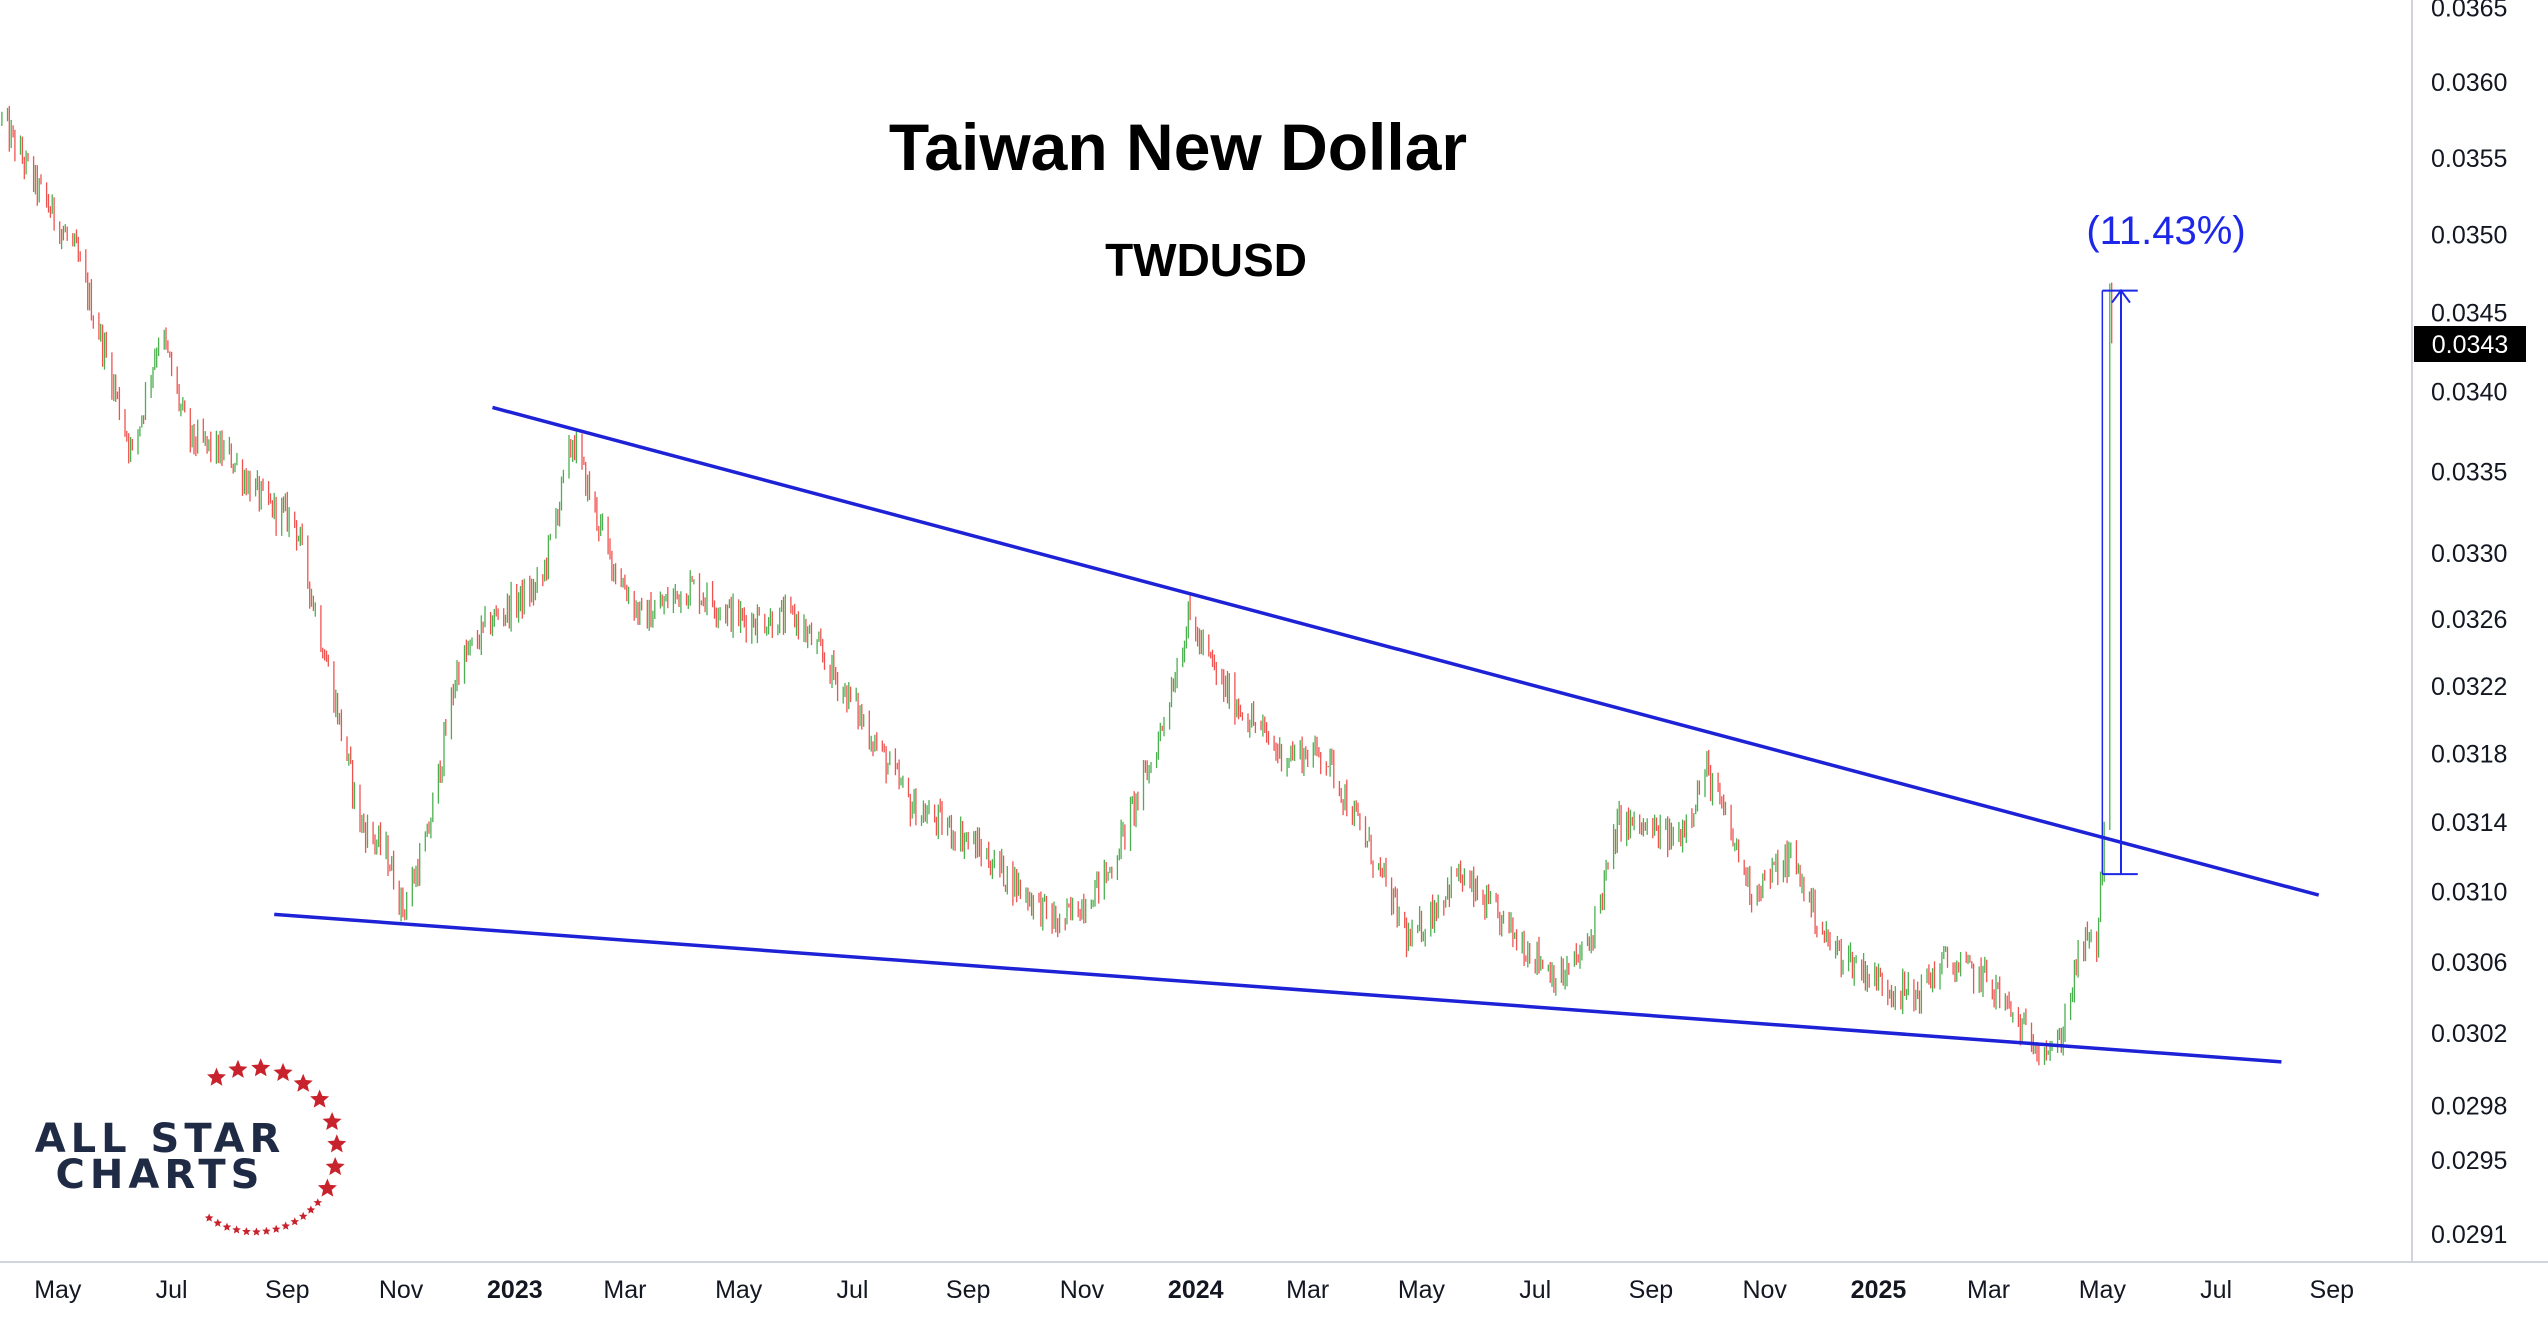 The image size is (2548, 1320). I want to click on price-tick-label: 0.0318, so click(2469, 755).